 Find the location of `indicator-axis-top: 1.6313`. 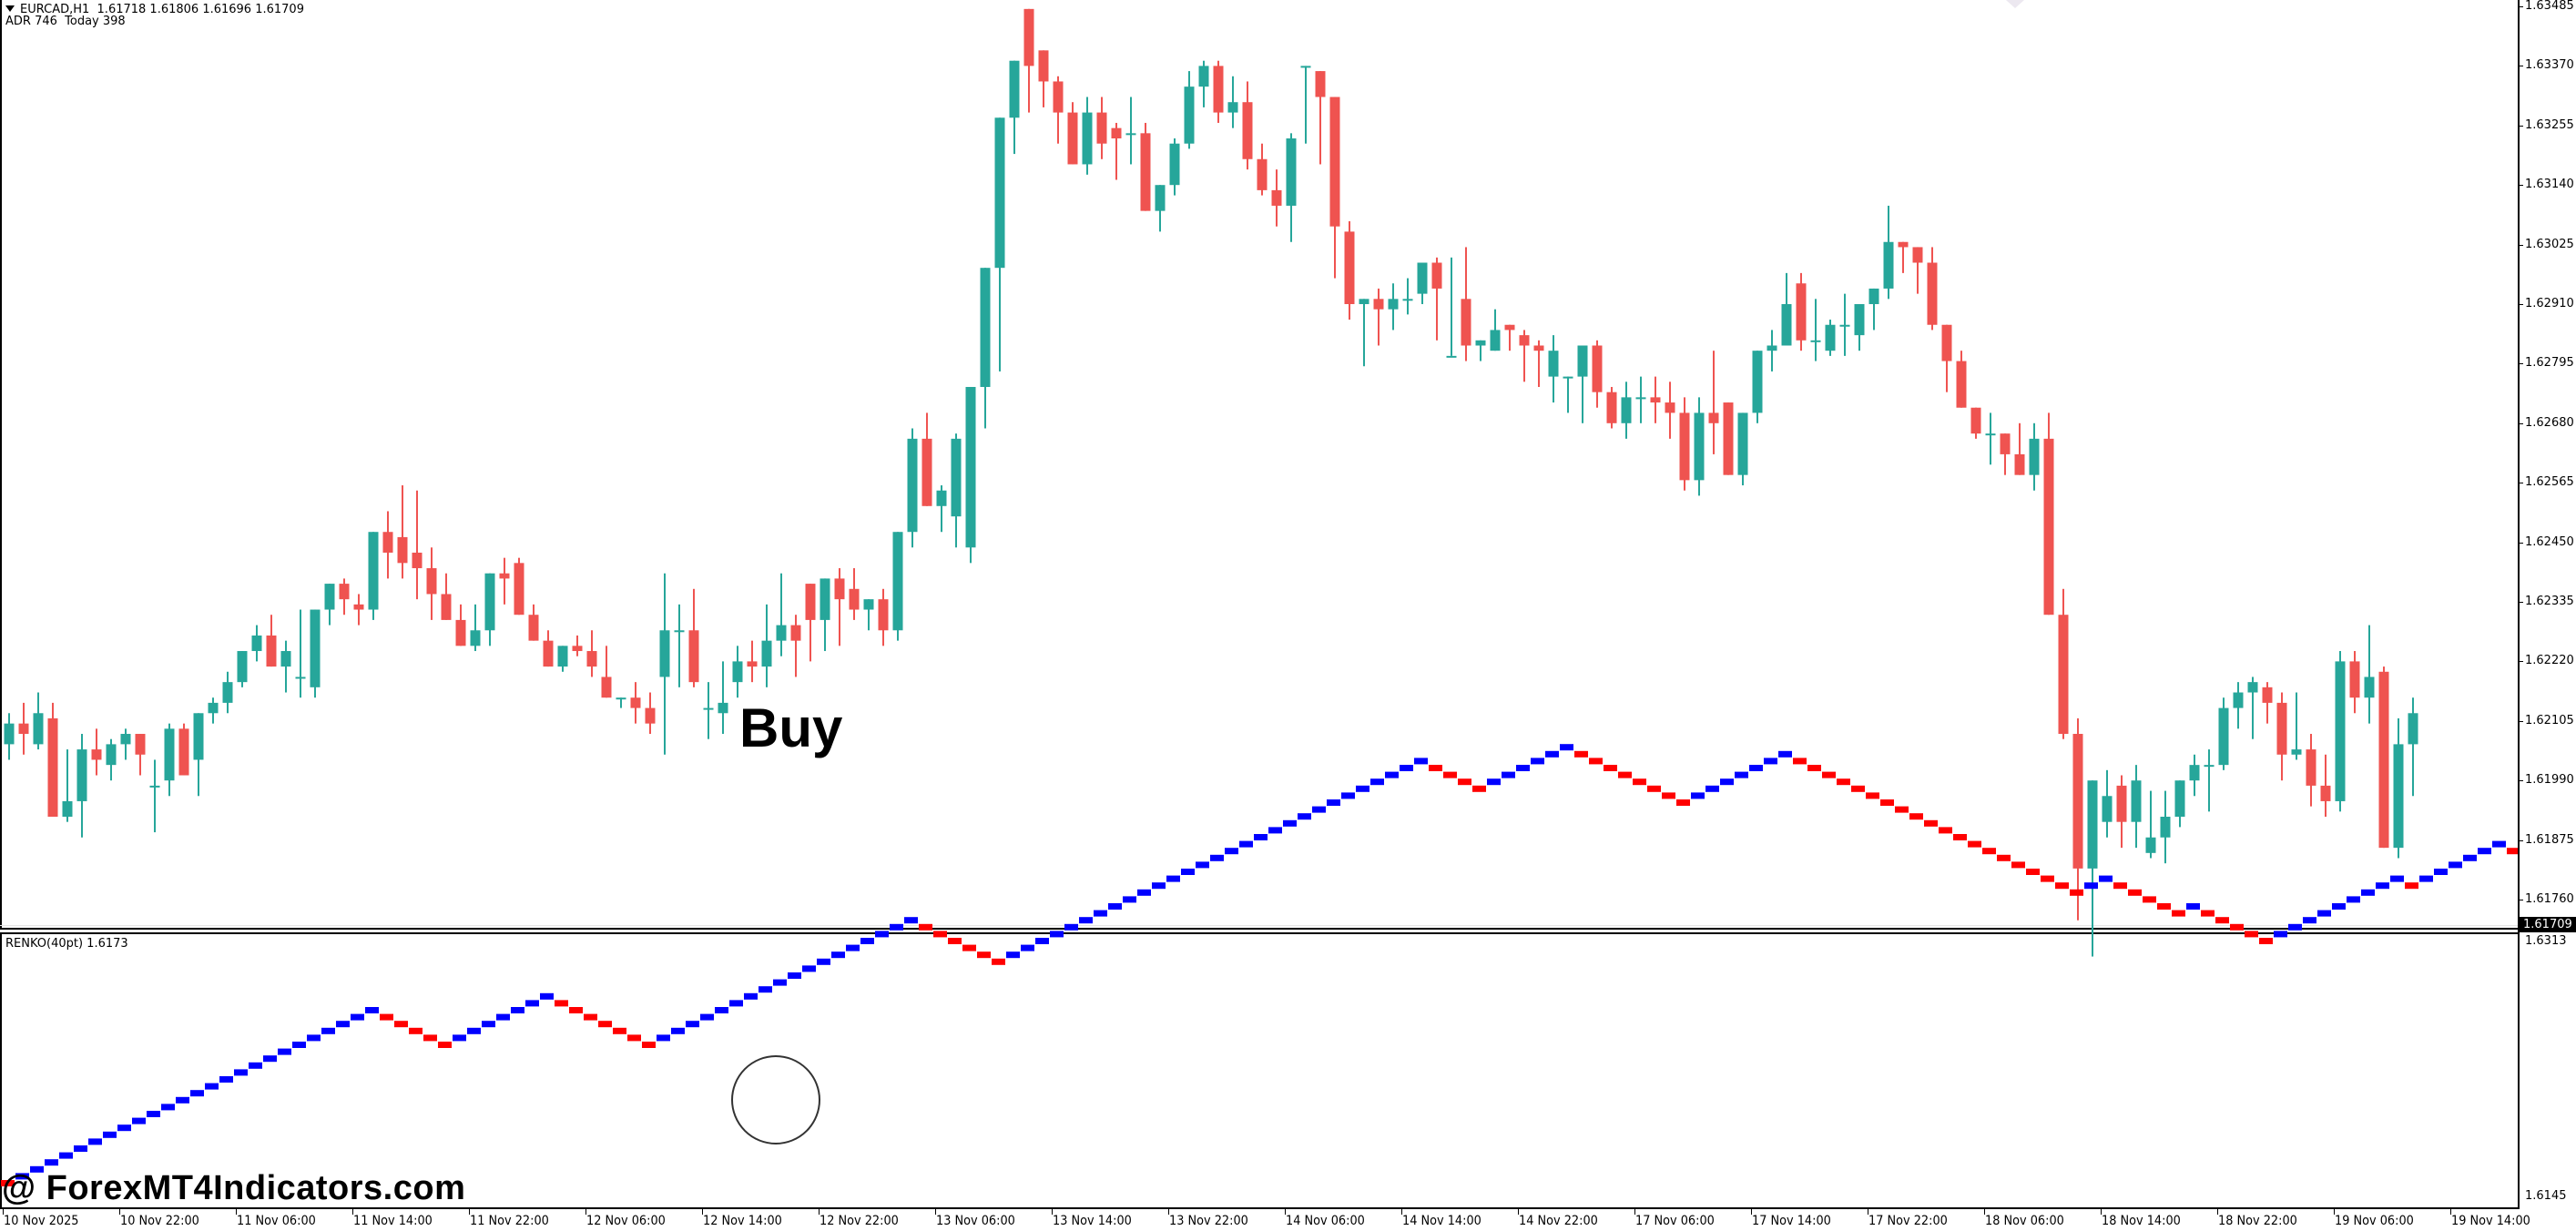

indicator-axis-top: 1.6313 is located at coordinates (2546, 941).